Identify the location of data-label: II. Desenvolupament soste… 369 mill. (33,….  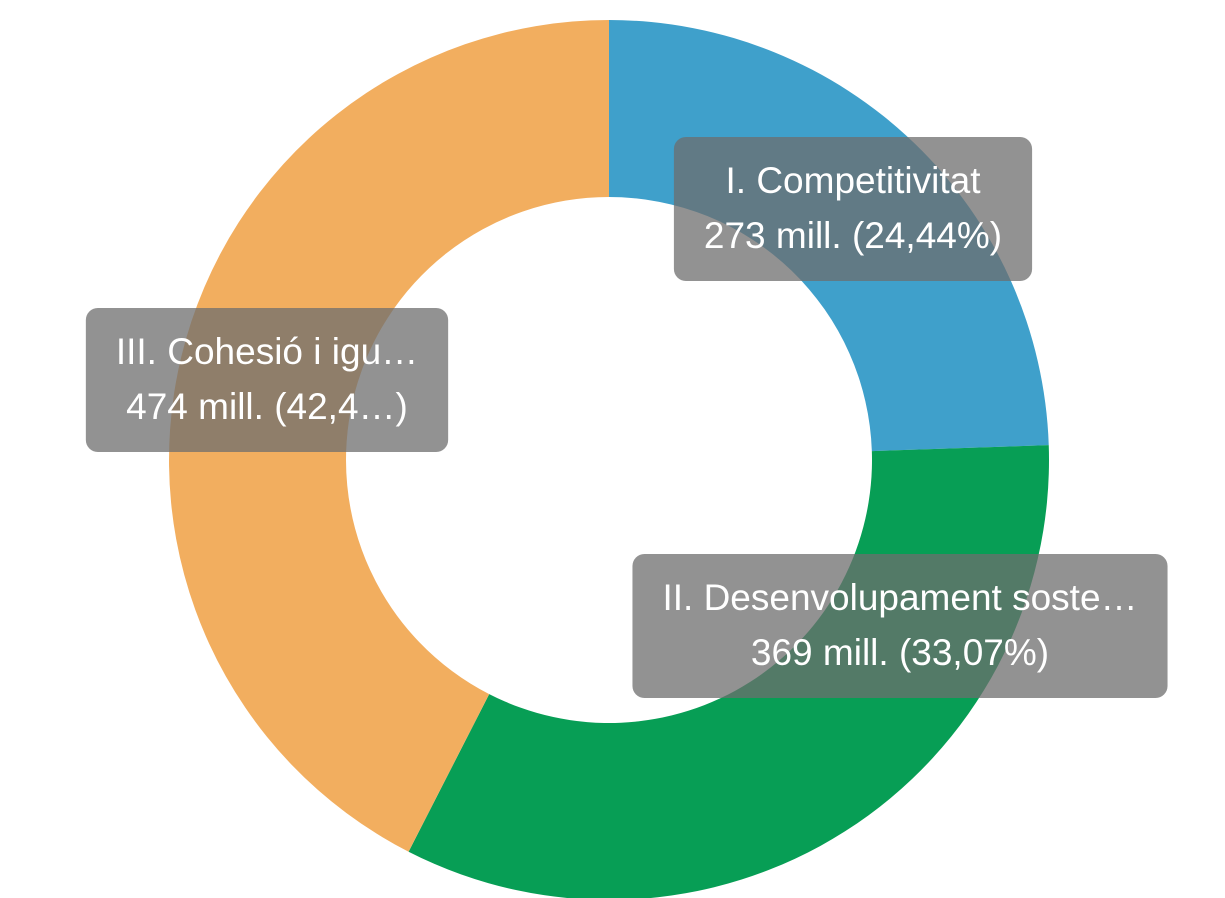
(900, 626).